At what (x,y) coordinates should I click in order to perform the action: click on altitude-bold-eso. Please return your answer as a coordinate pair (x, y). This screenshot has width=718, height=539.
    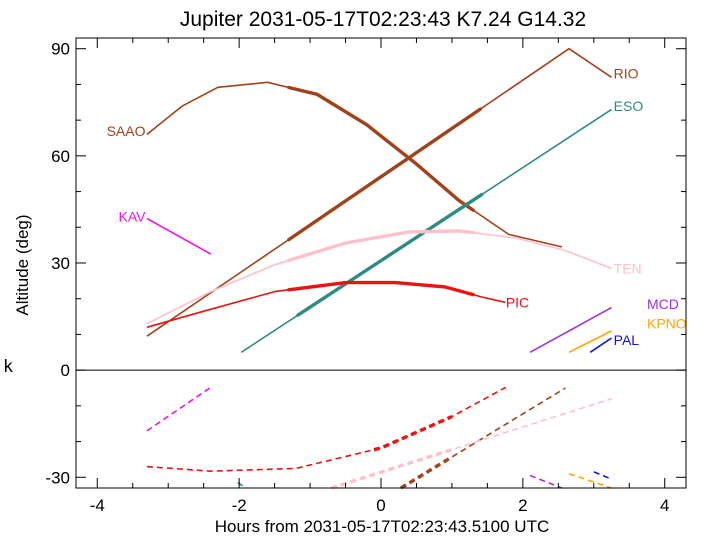
    Looking at the image, I should click on (390, 254).